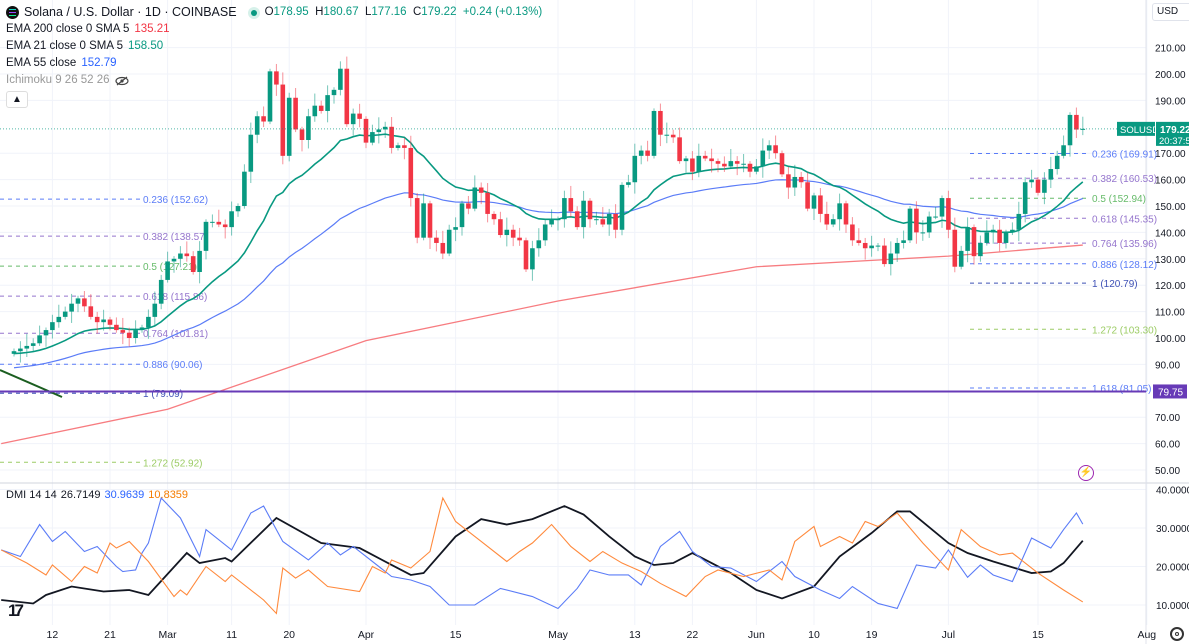  I want to click on lightning-event-icon: ⚡, so click(1086, 473).